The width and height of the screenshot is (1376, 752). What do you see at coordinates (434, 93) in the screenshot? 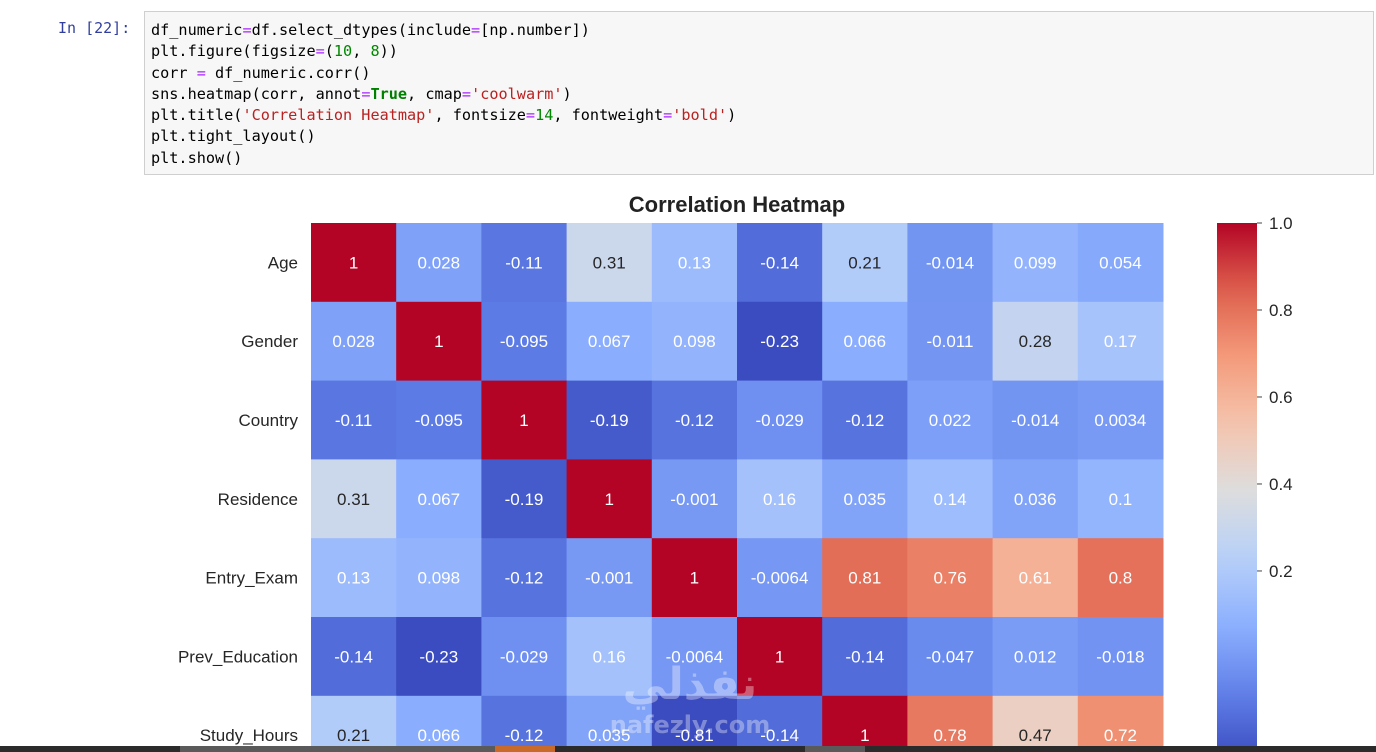
I see `code-token: , cmap` at bounding box center [434, 93].